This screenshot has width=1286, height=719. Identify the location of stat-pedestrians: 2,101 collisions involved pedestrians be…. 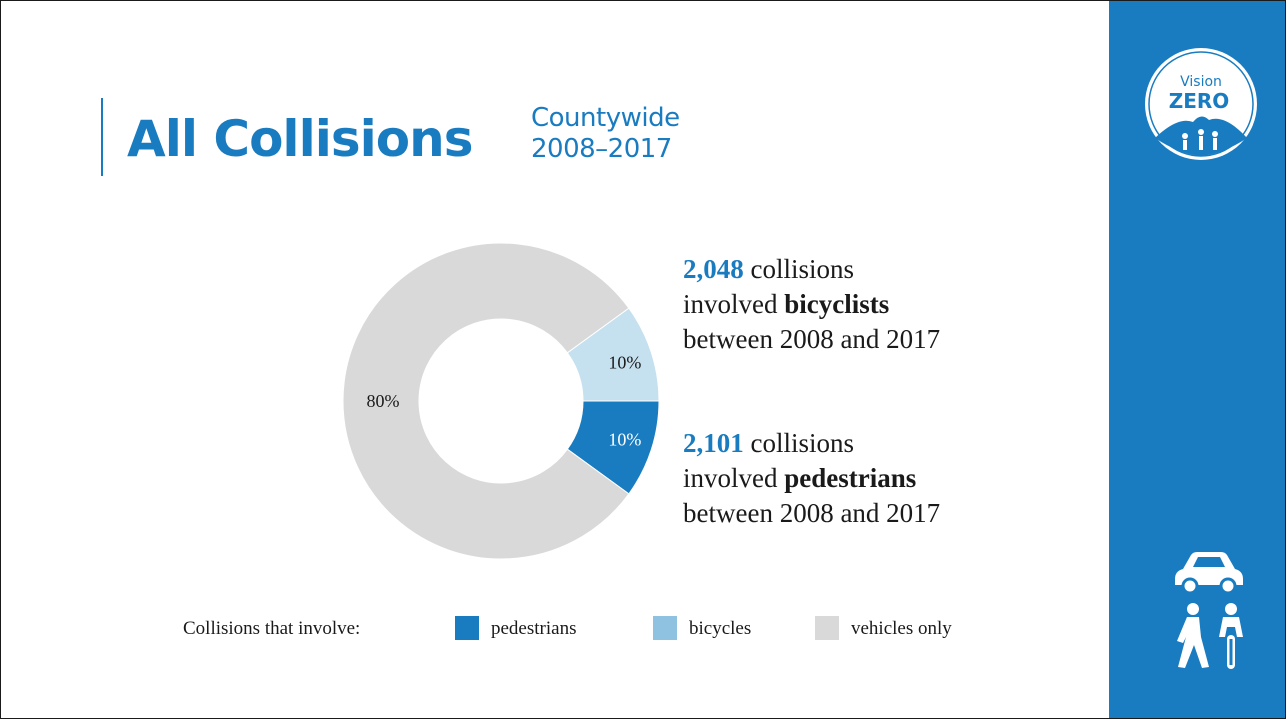
(811, 478).